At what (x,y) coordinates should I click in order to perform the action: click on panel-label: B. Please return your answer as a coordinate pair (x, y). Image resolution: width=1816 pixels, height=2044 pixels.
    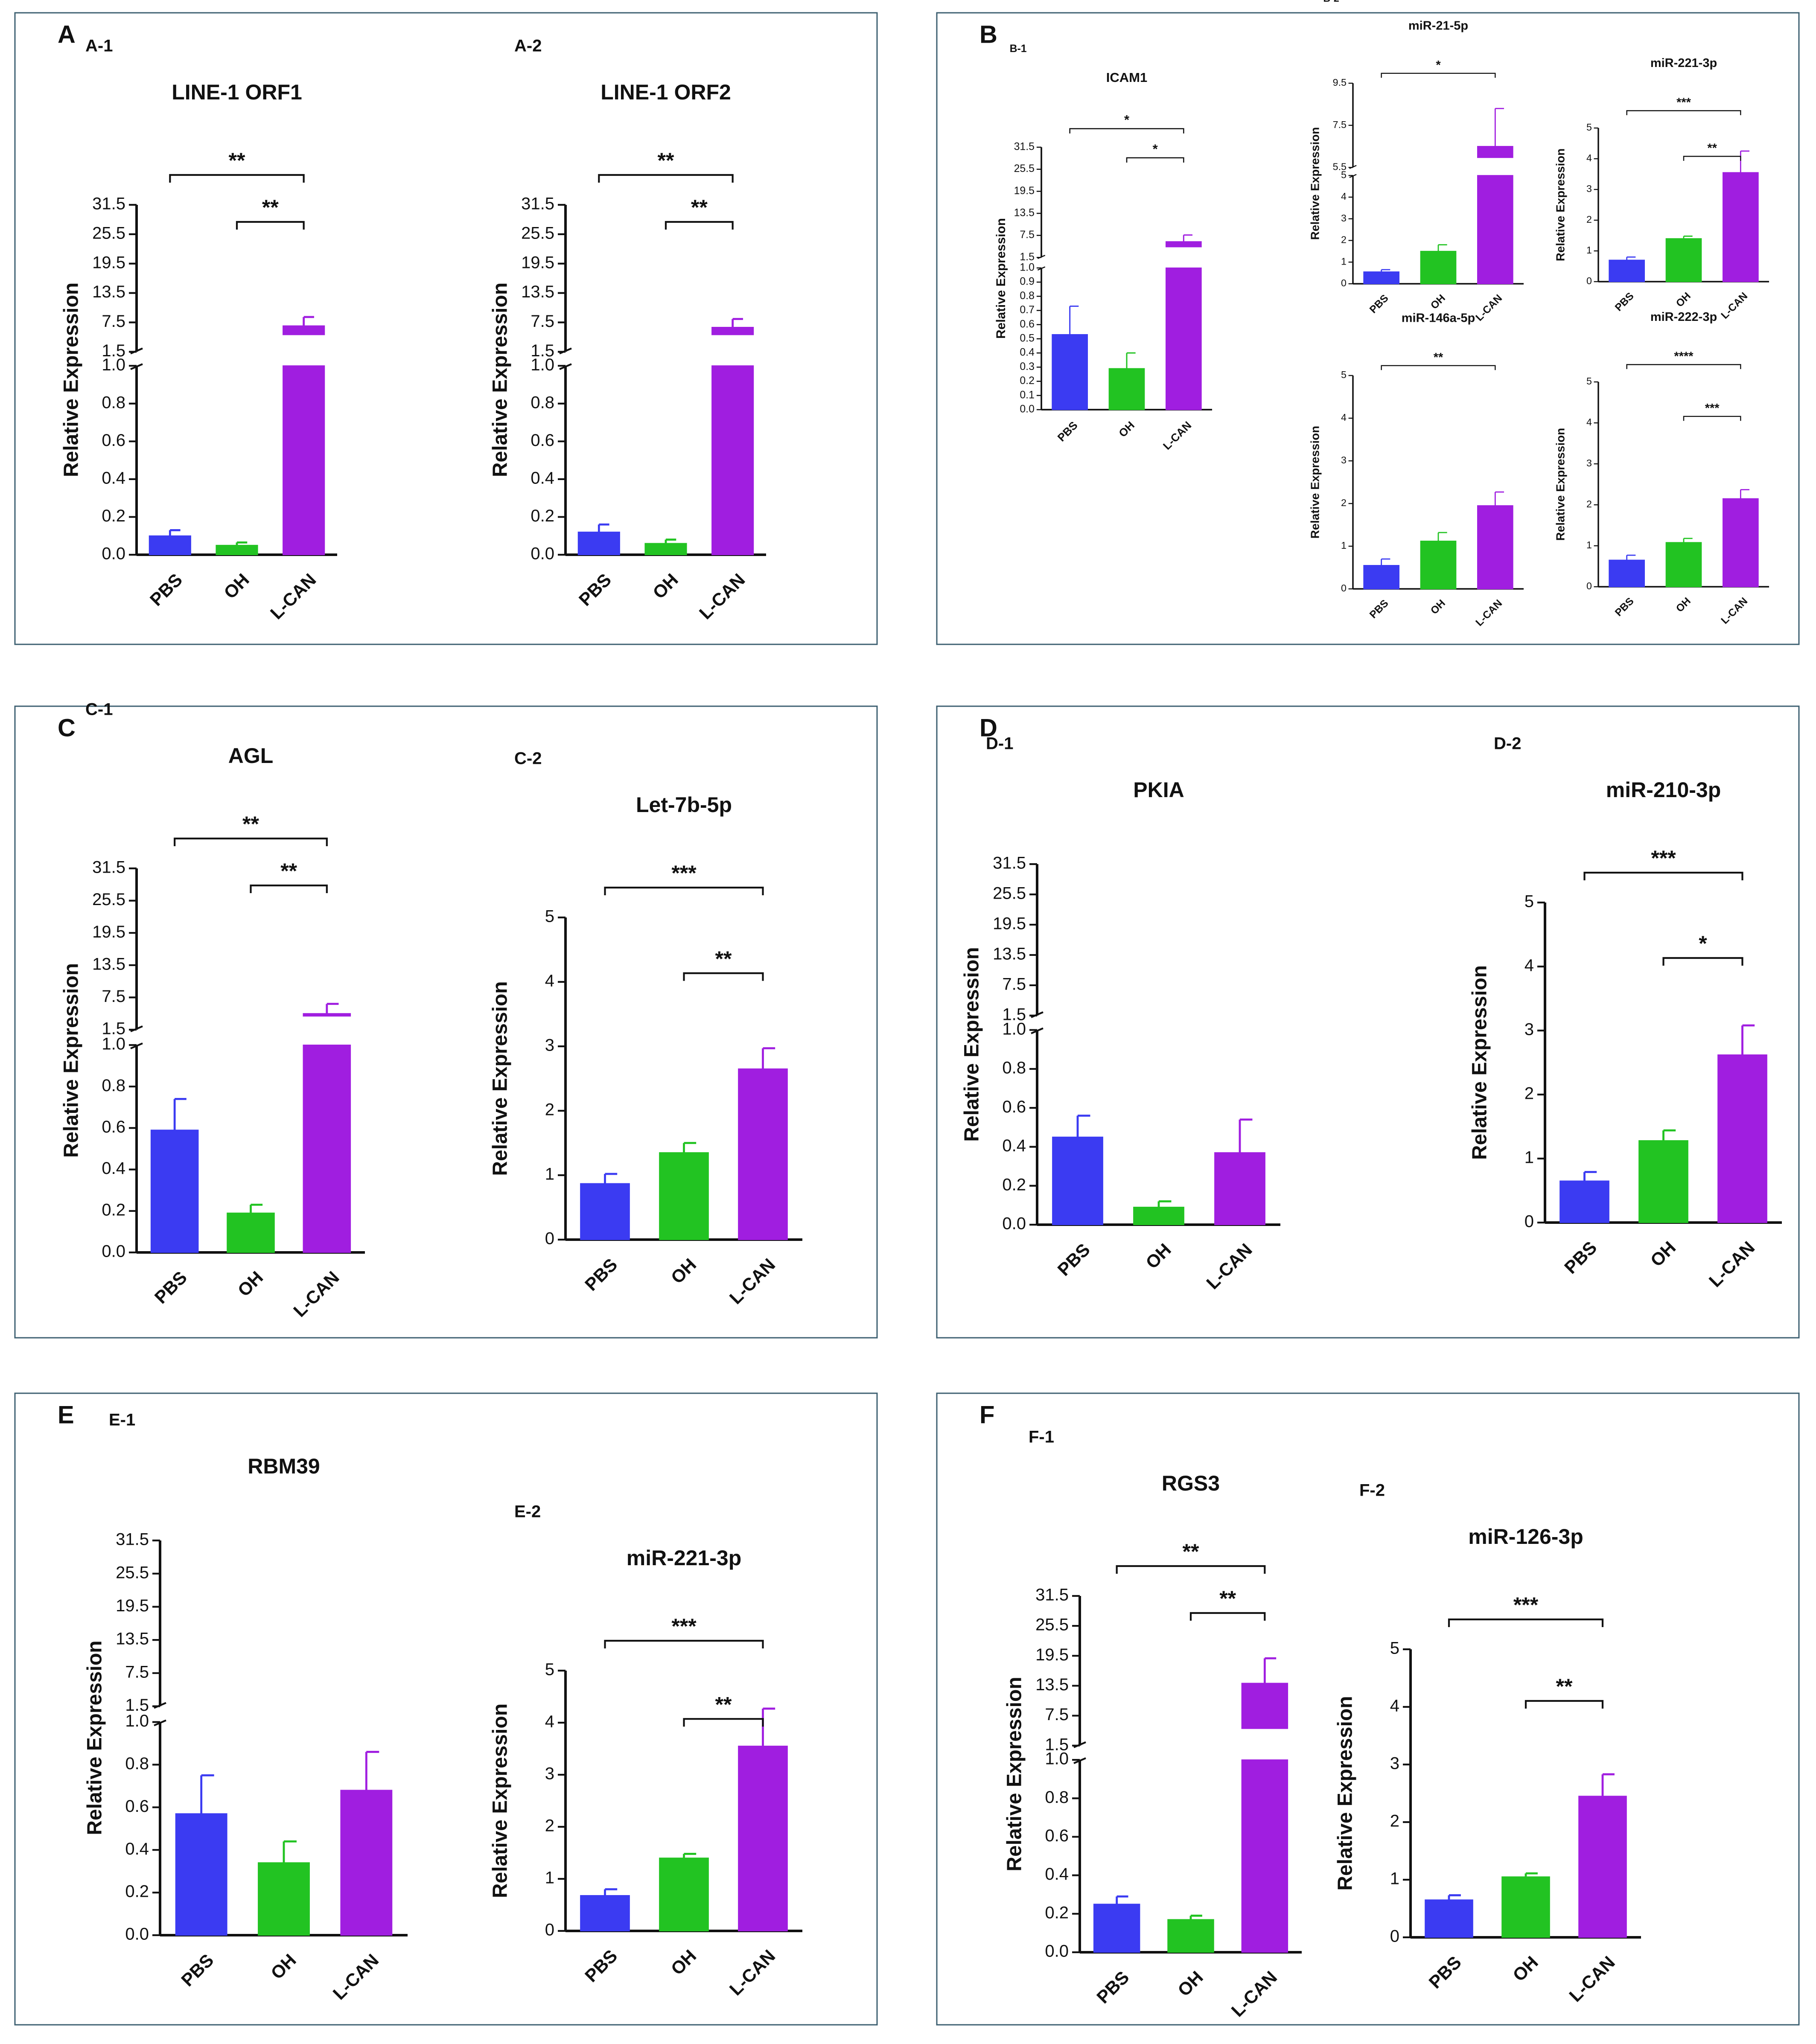
    Looking at the image, I should click on (988, 34).